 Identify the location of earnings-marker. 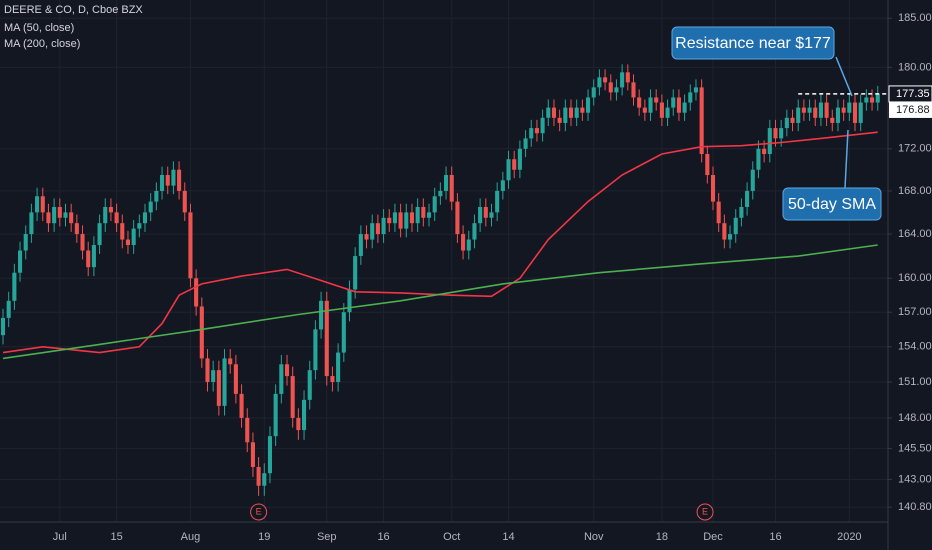
(705, 512).